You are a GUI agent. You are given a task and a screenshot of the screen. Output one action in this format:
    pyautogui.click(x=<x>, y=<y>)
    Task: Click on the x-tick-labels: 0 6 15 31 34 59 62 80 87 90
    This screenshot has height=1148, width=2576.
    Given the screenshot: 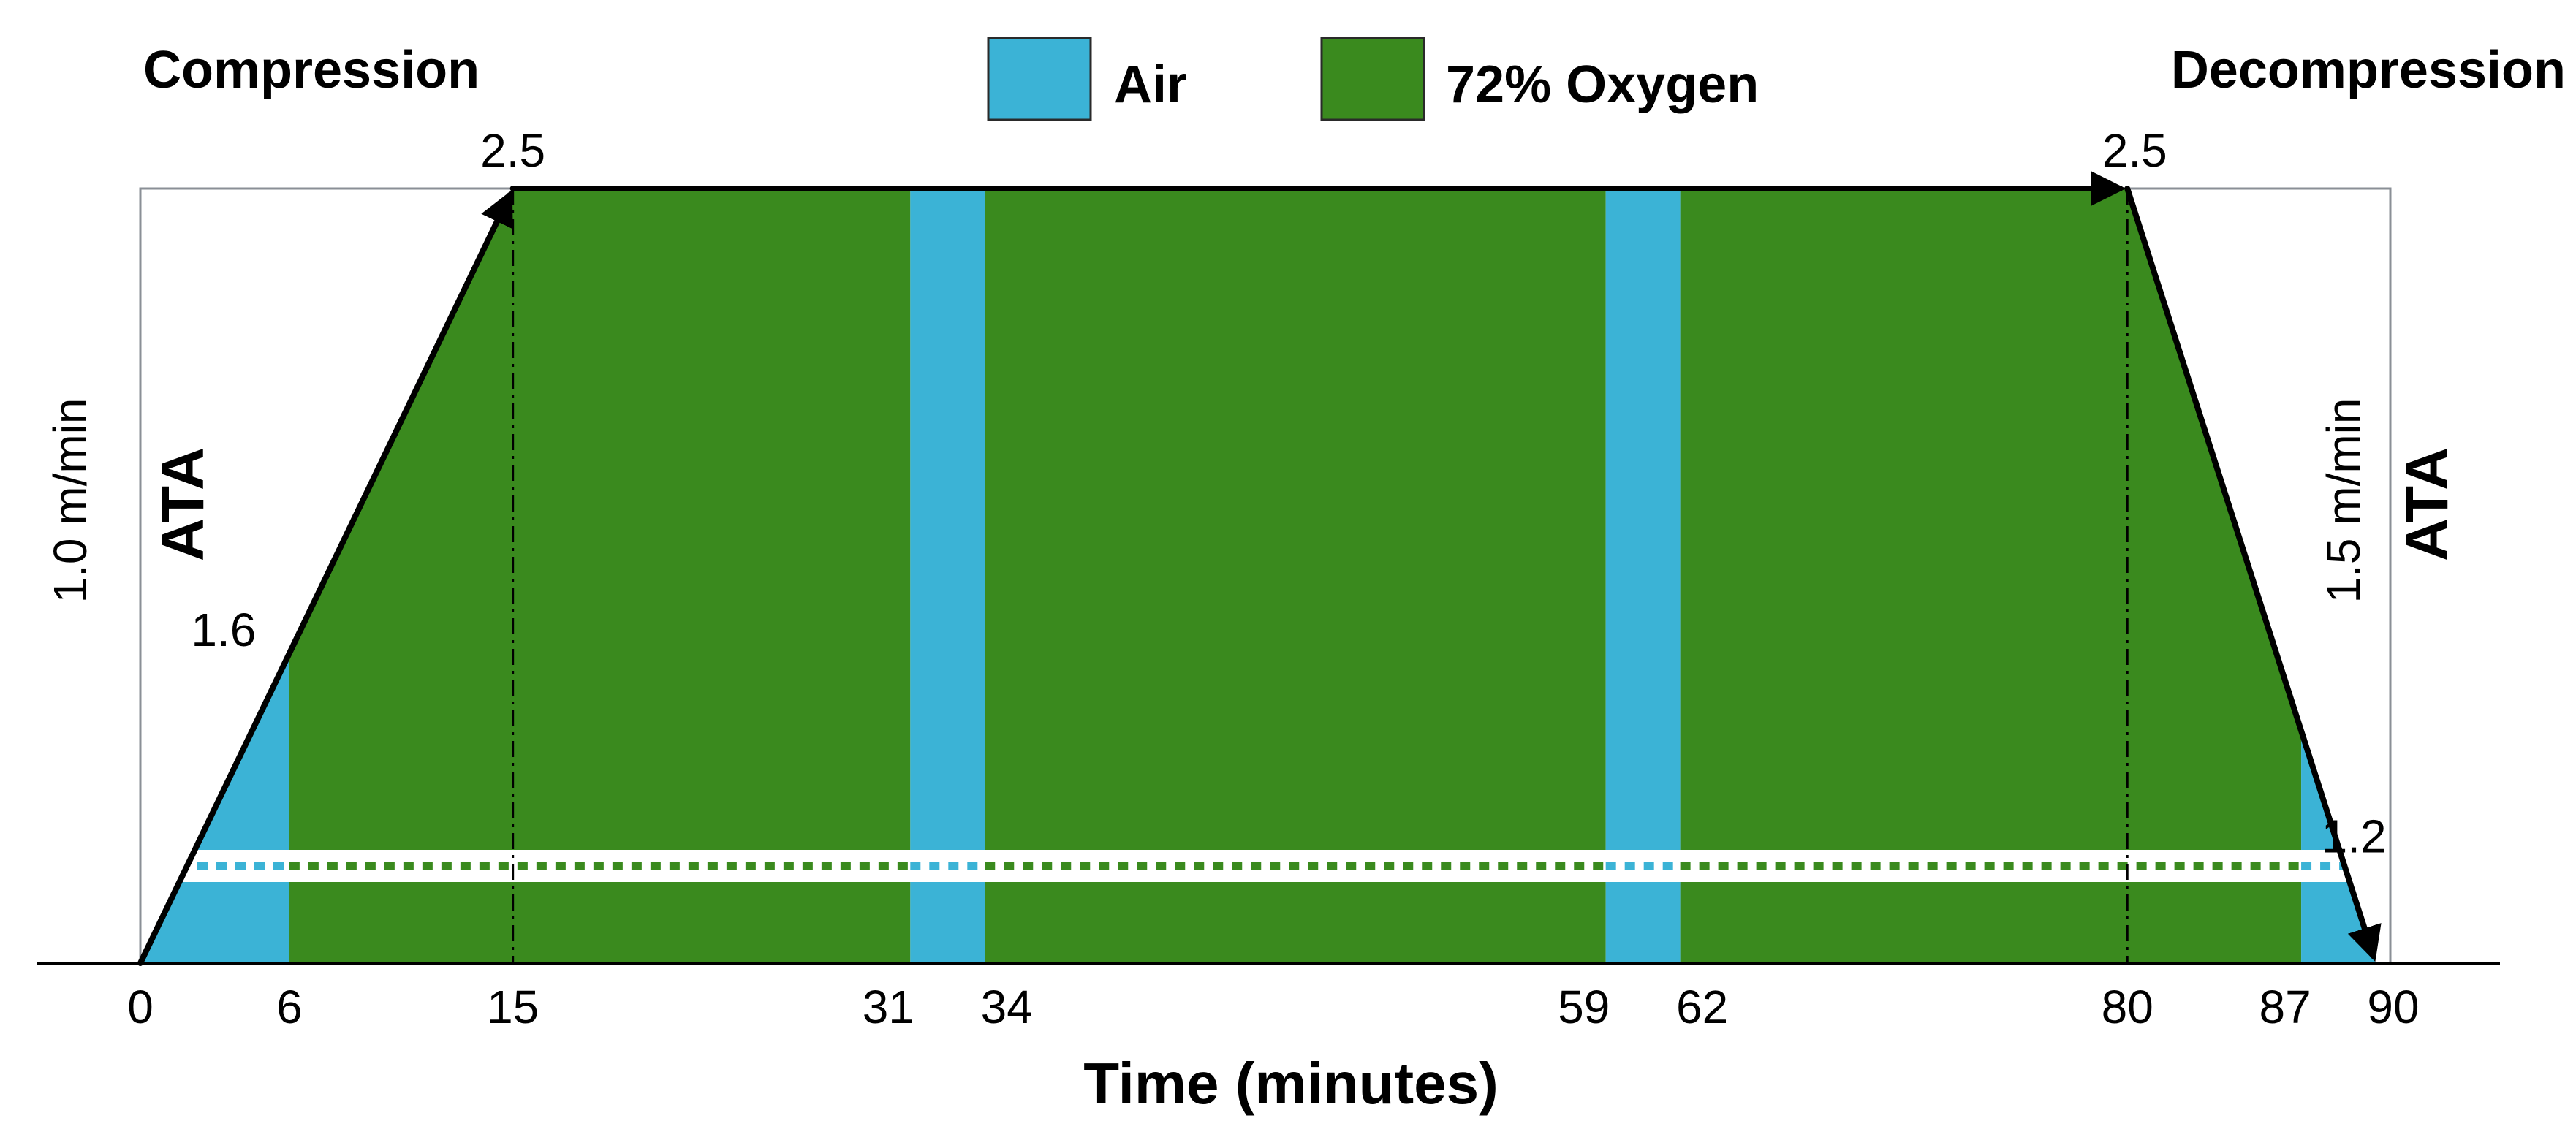 What is the action you would take?
    pyautogui.click(x=1273, y=1007)
    